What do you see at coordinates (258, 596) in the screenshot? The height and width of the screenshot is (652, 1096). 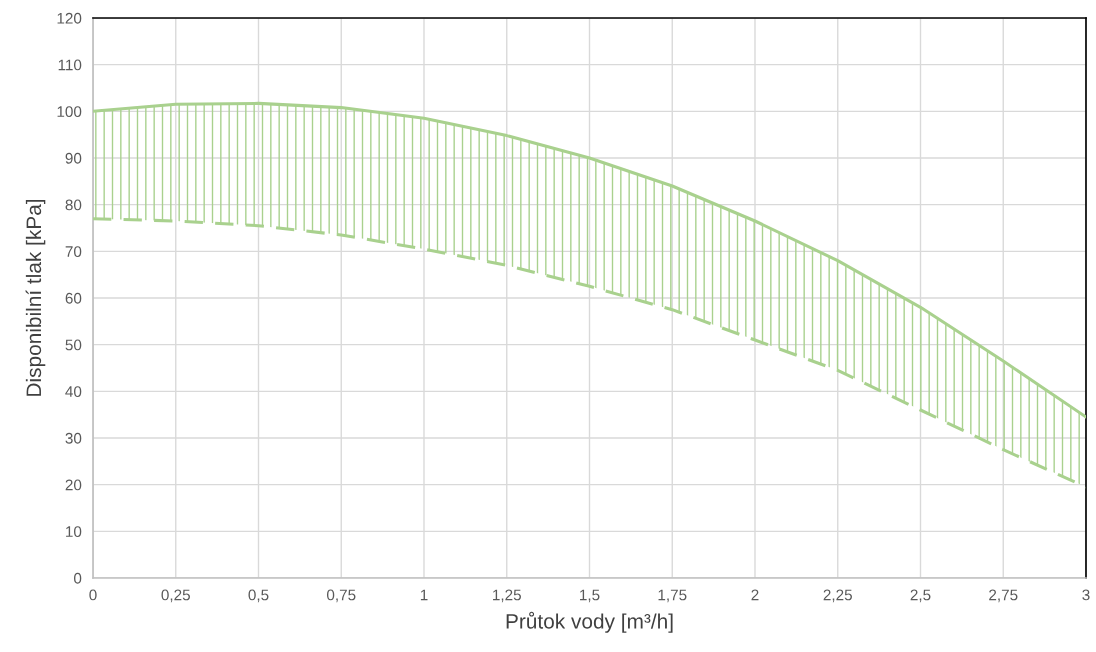 I see `x-tick-label: 0,5` at bounding box center [258, 596].